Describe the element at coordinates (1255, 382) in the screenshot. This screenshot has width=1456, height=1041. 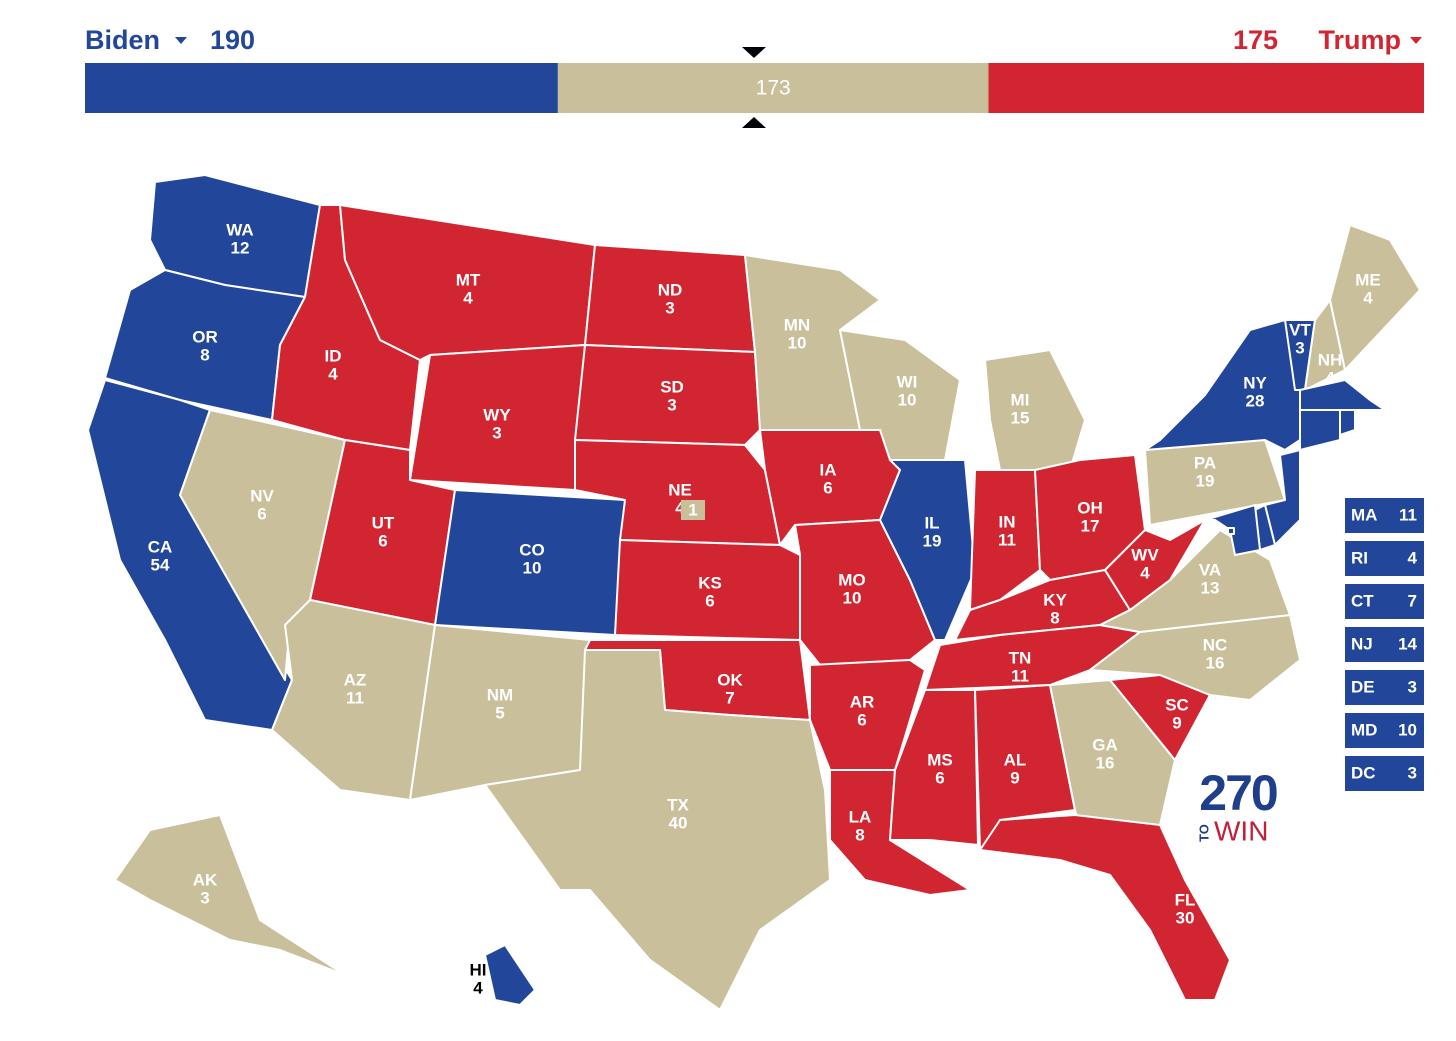
I see `state-abbr: NY` at that location.